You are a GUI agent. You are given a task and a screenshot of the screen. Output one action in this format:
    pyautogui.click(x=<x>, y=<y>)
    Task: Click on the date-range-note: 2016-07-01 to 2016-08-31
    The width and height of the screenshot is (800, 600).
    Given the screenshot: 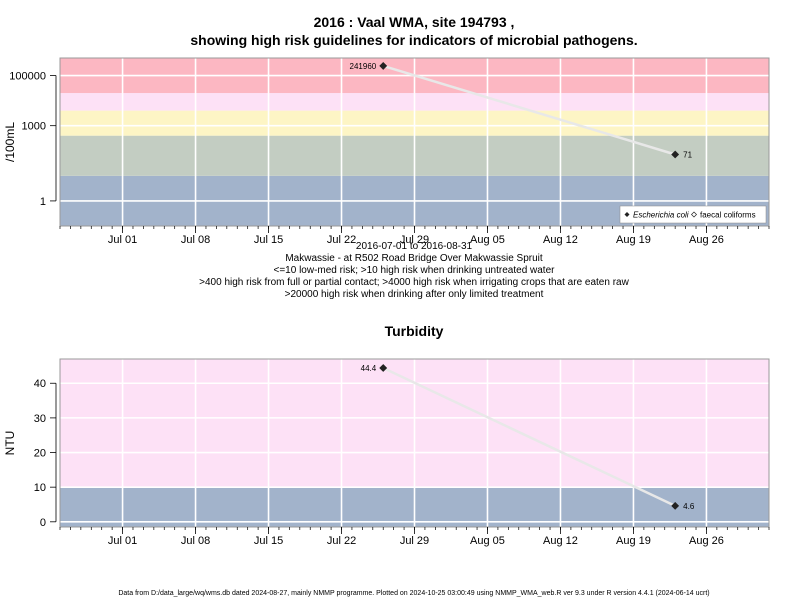 What is the action you would take?
    pyautogui.click(x=414, y=246)
    